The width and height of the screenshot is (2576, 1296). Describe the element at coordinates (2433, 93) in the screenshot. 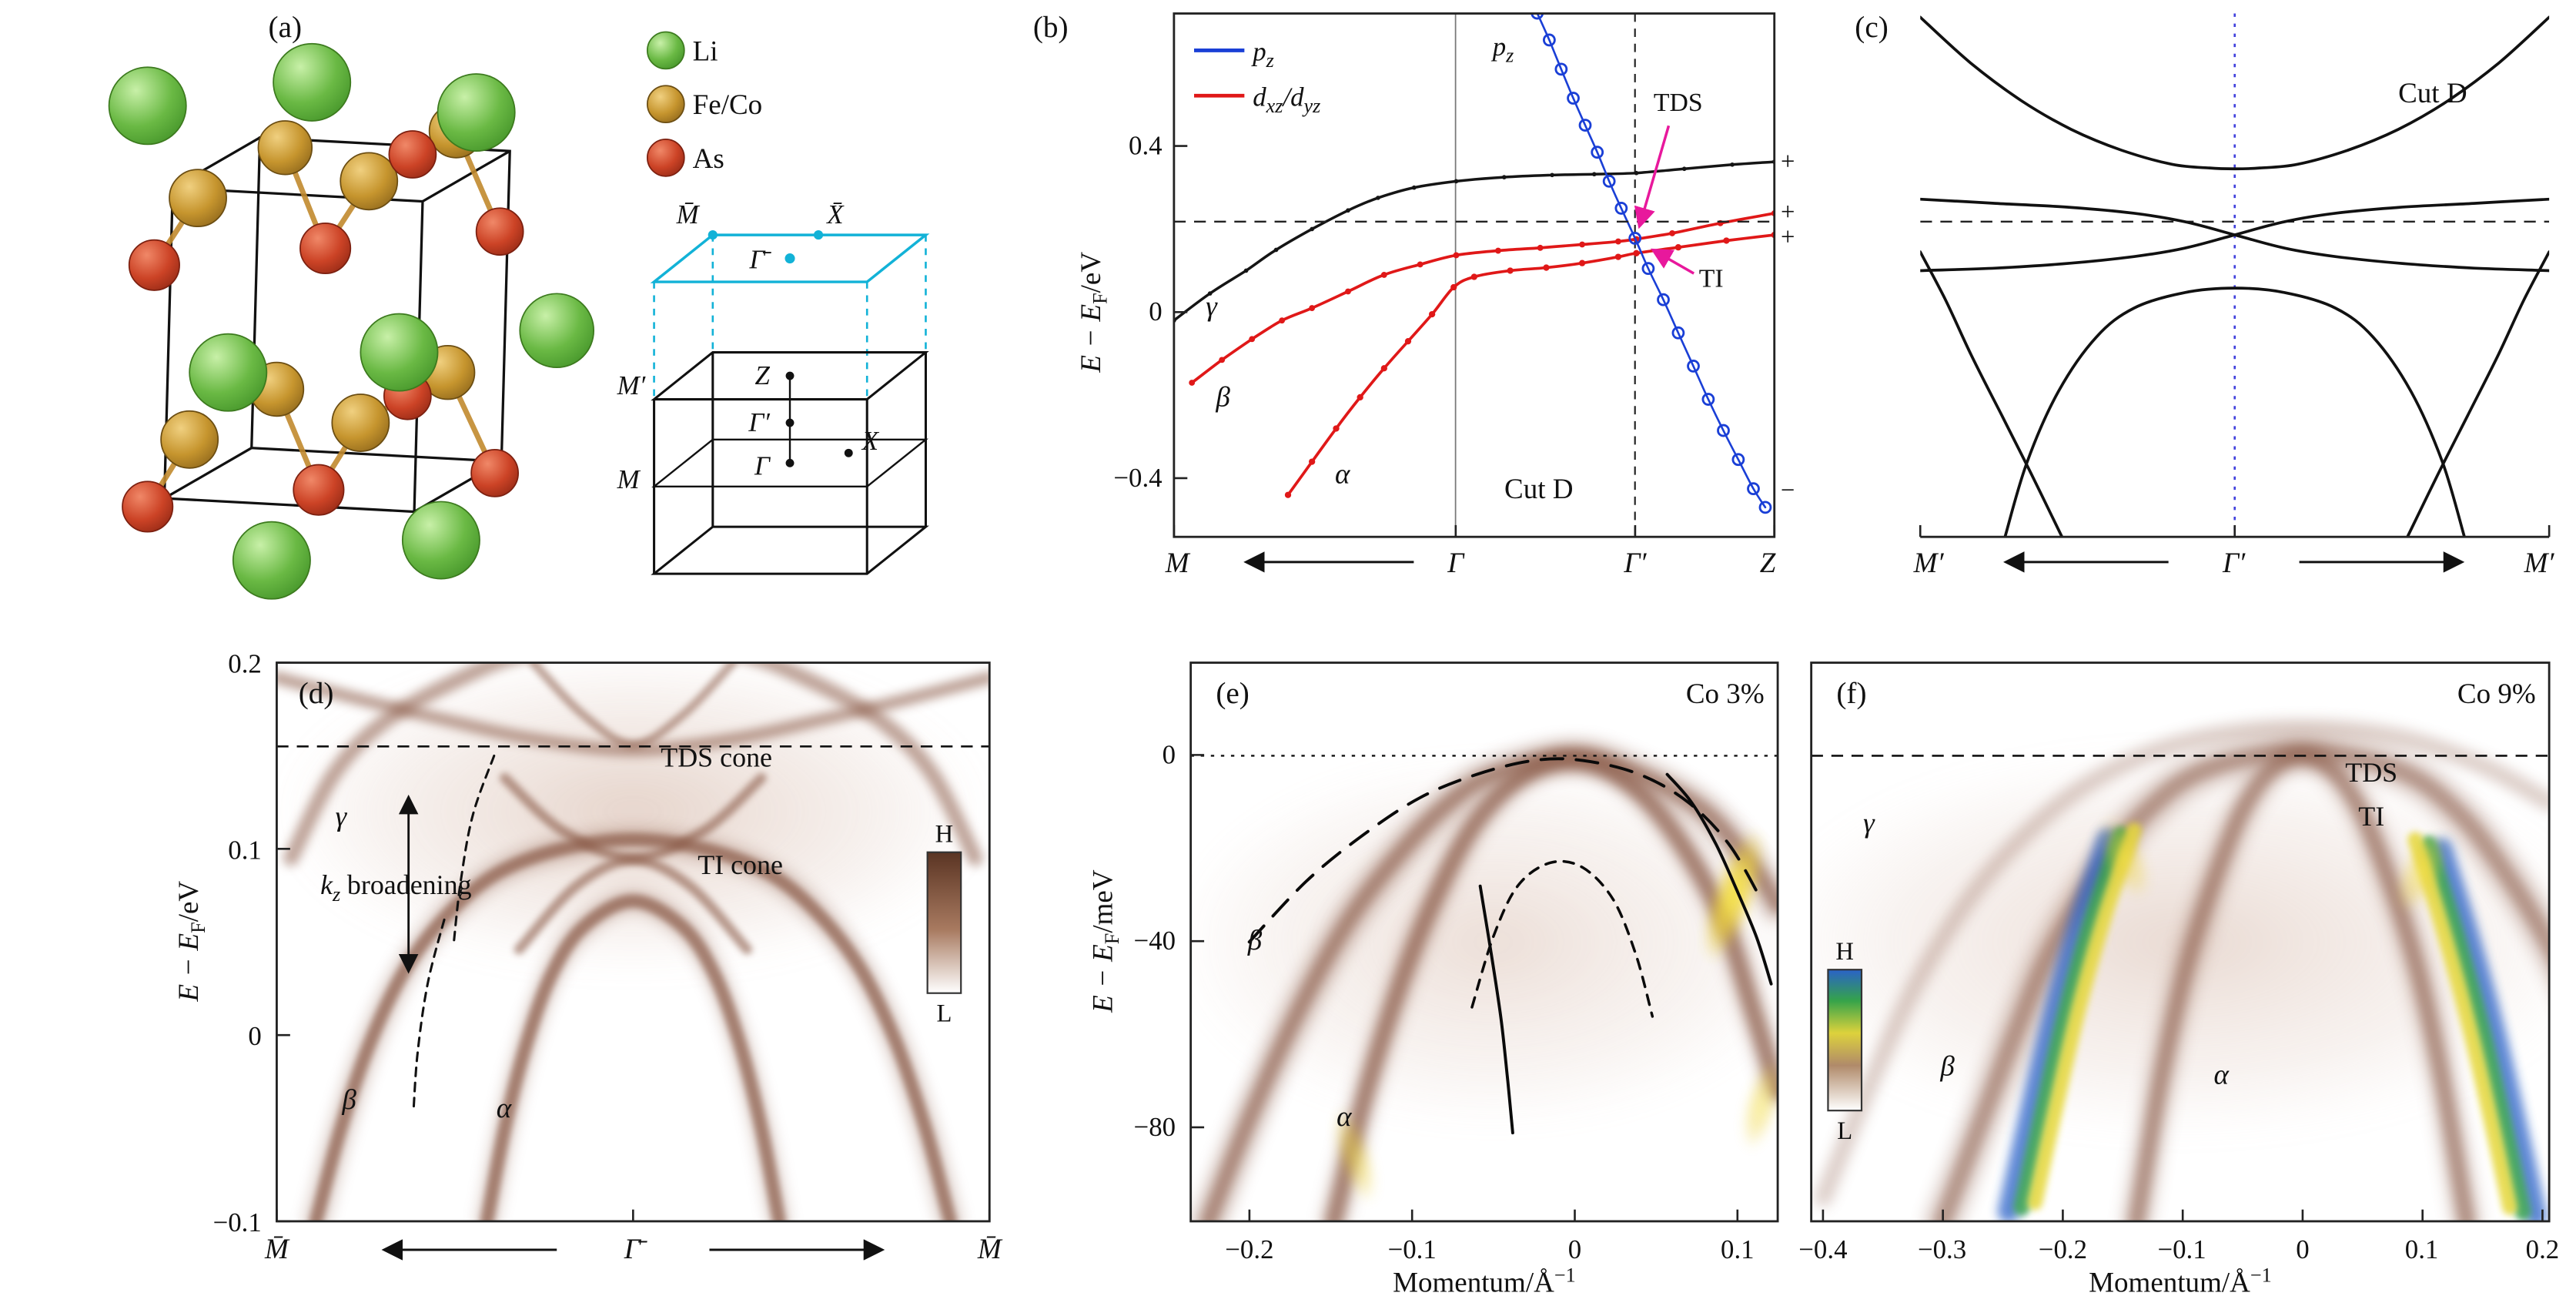

I see `c-cut-d-label: Cut D` at that location.